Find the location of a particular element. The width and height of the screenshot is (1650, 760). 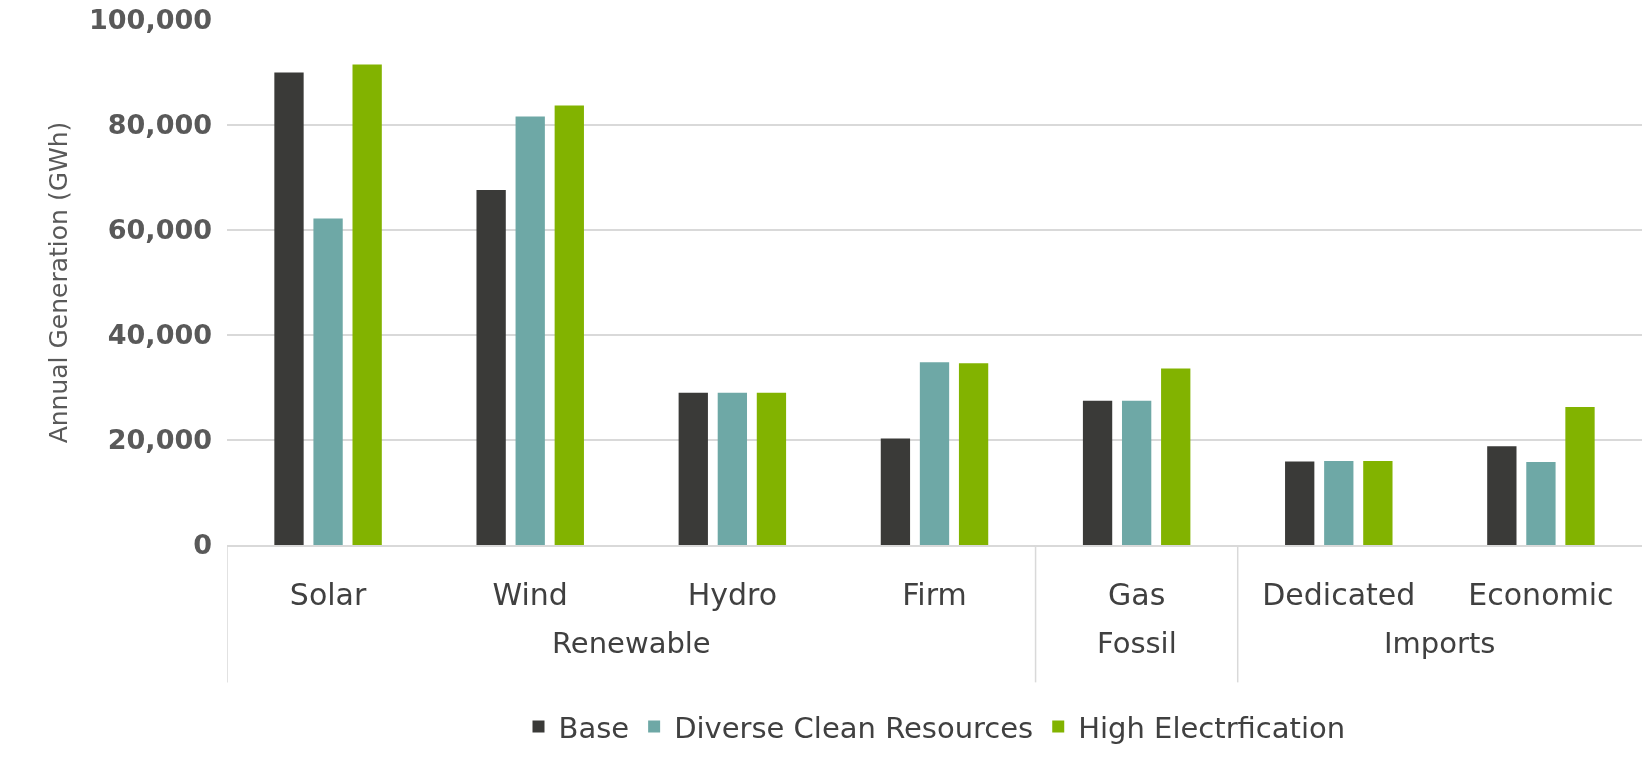

text: Renewable is located at coordinates (631, 643).